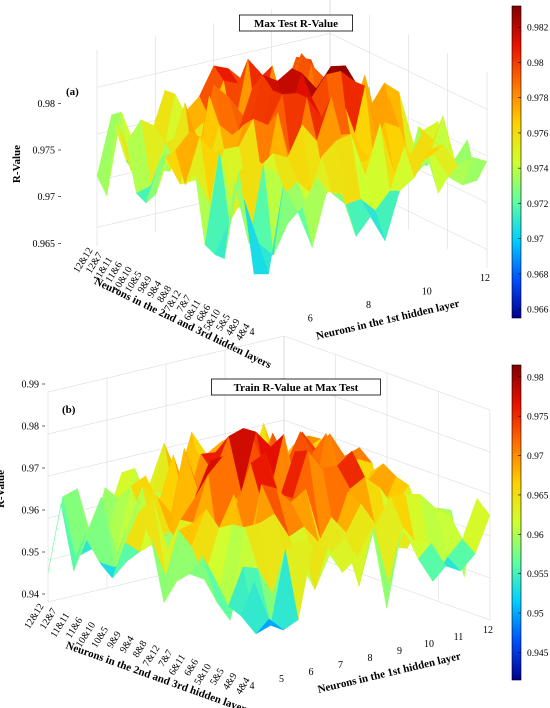 This screenshot has width=550, height=708. What do you see at coordinates (44, 244) in the screenshot?
I see `z-tick-label: 0.965` at bounding box center [44, 244].